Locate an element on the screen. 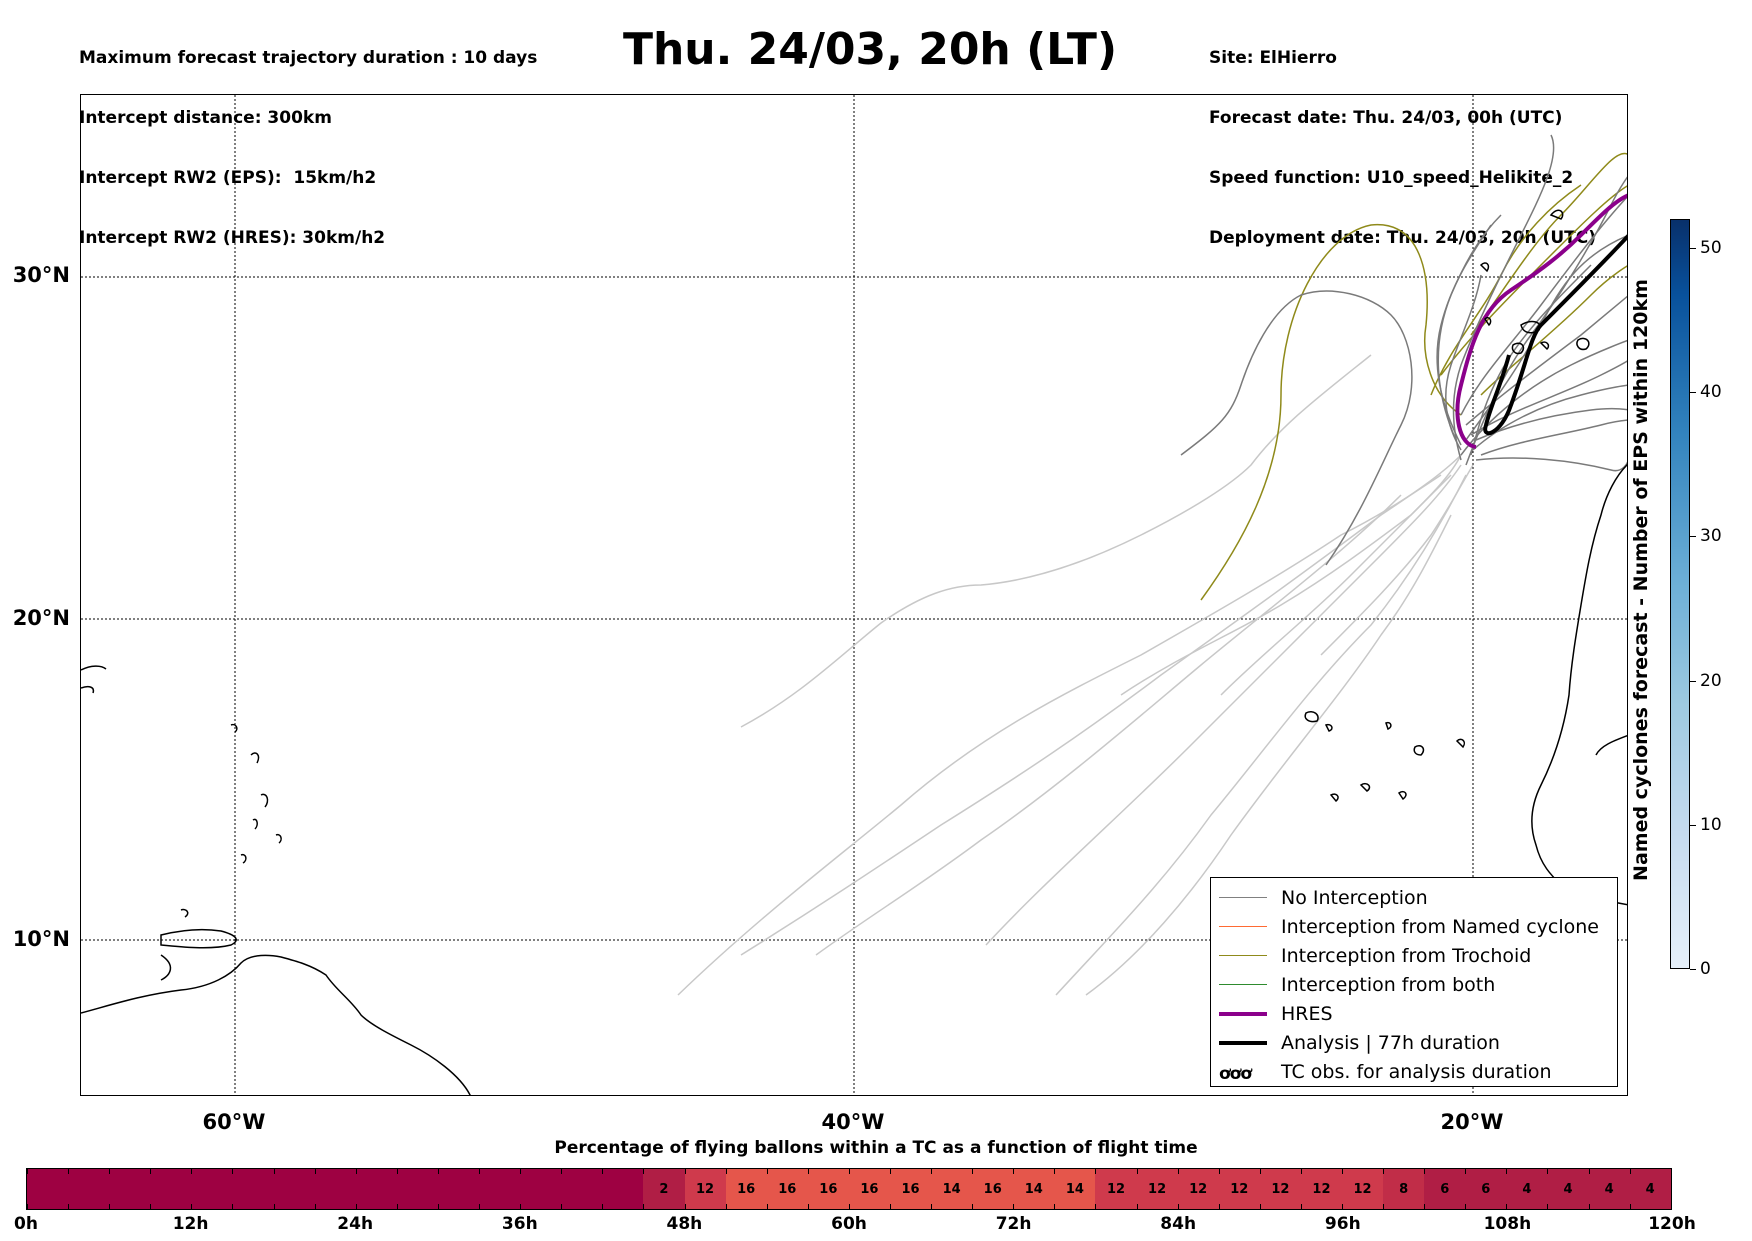 The height and width of the screenshot is (1241, 1752). hres-trajectory is located at coordinates (1541, 321).